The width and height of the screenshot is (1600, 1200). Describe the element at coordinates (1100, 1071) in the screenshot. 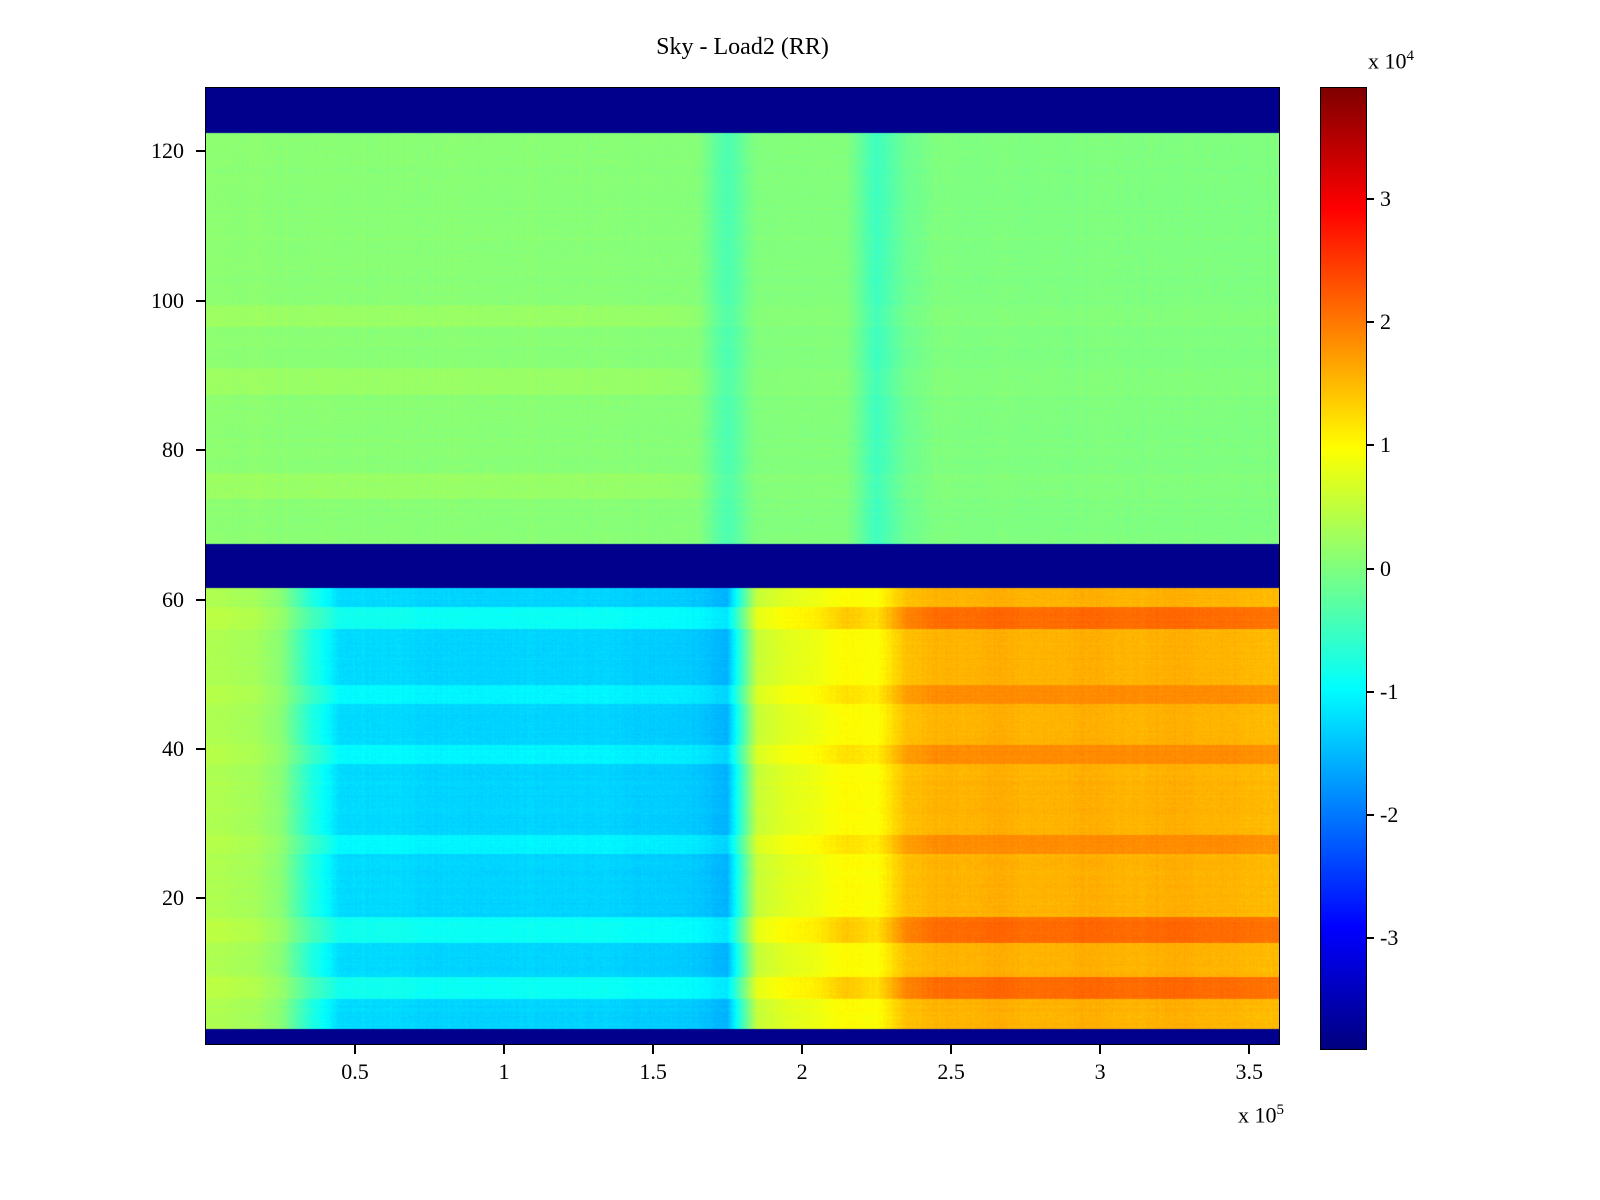

I see `x-tick-label: 3` at that location.